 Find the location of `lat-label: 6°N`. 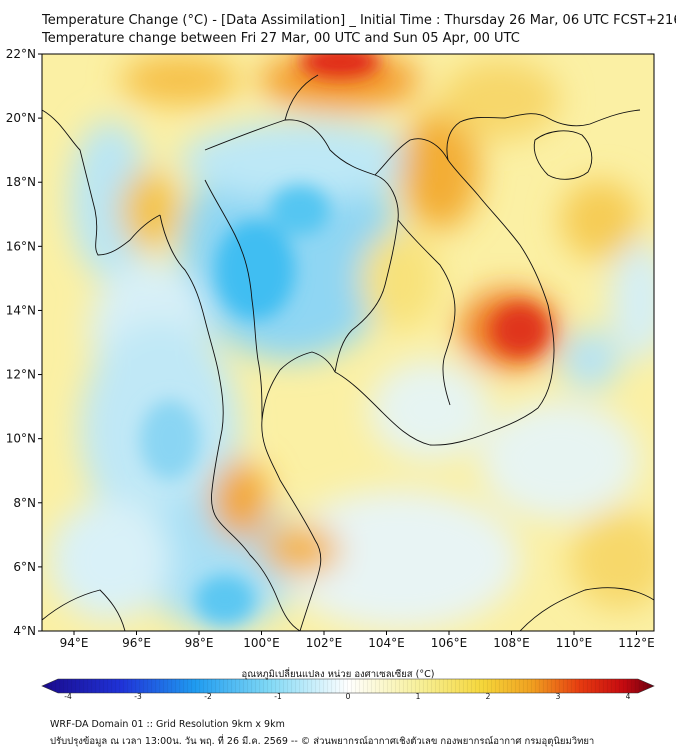

lat-label: 6°N is located at coordinates (24, 567).